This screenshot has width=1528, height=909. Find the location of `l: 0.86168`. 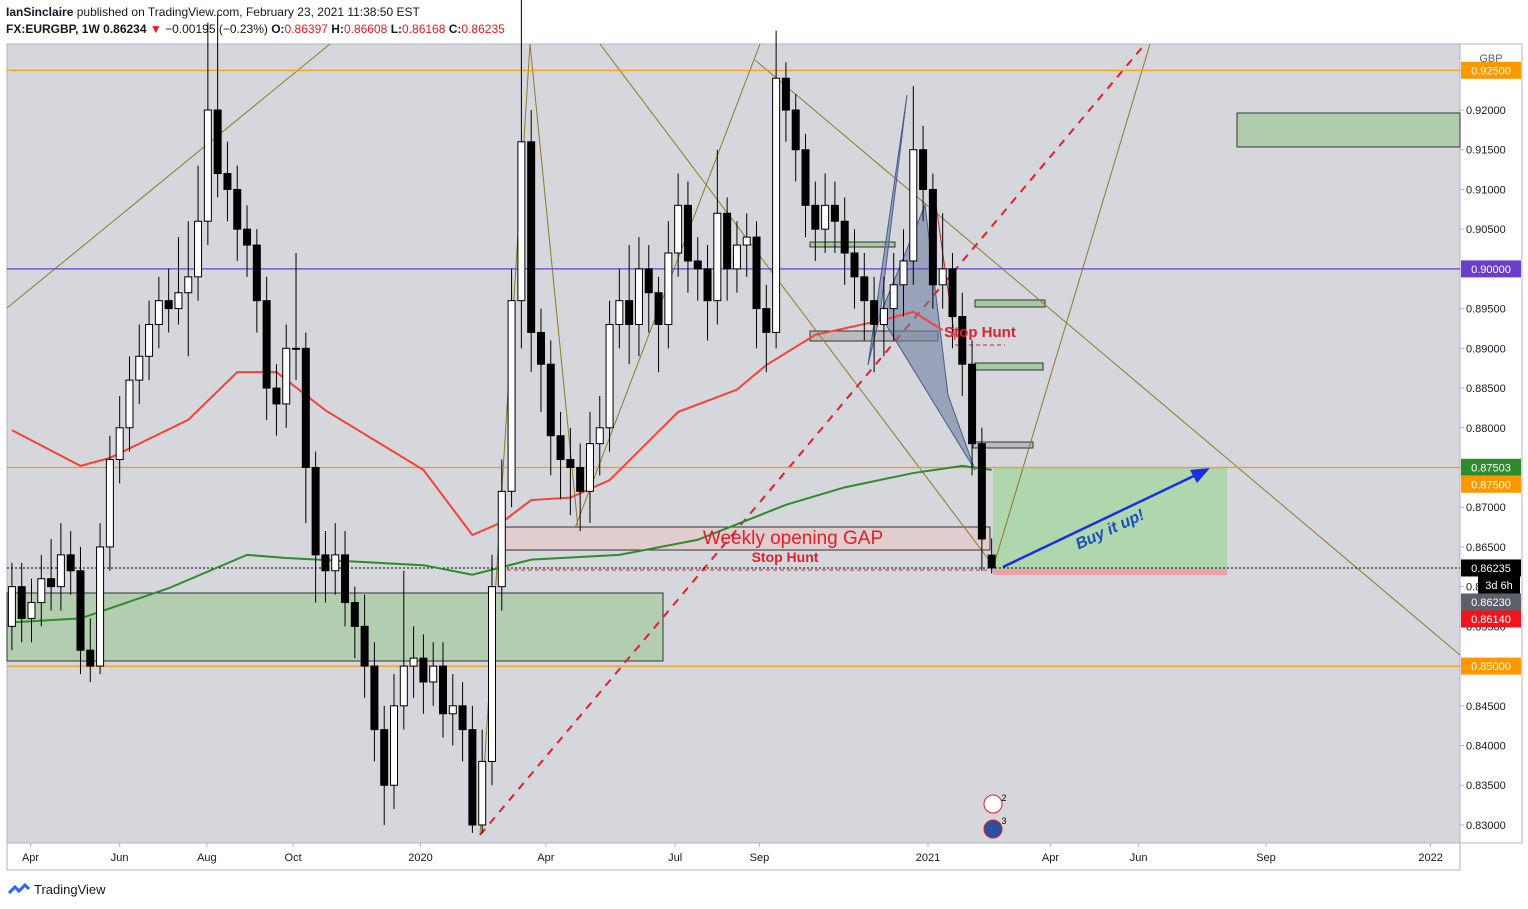

l: 0.86168 is located at coordinates (424, 29).